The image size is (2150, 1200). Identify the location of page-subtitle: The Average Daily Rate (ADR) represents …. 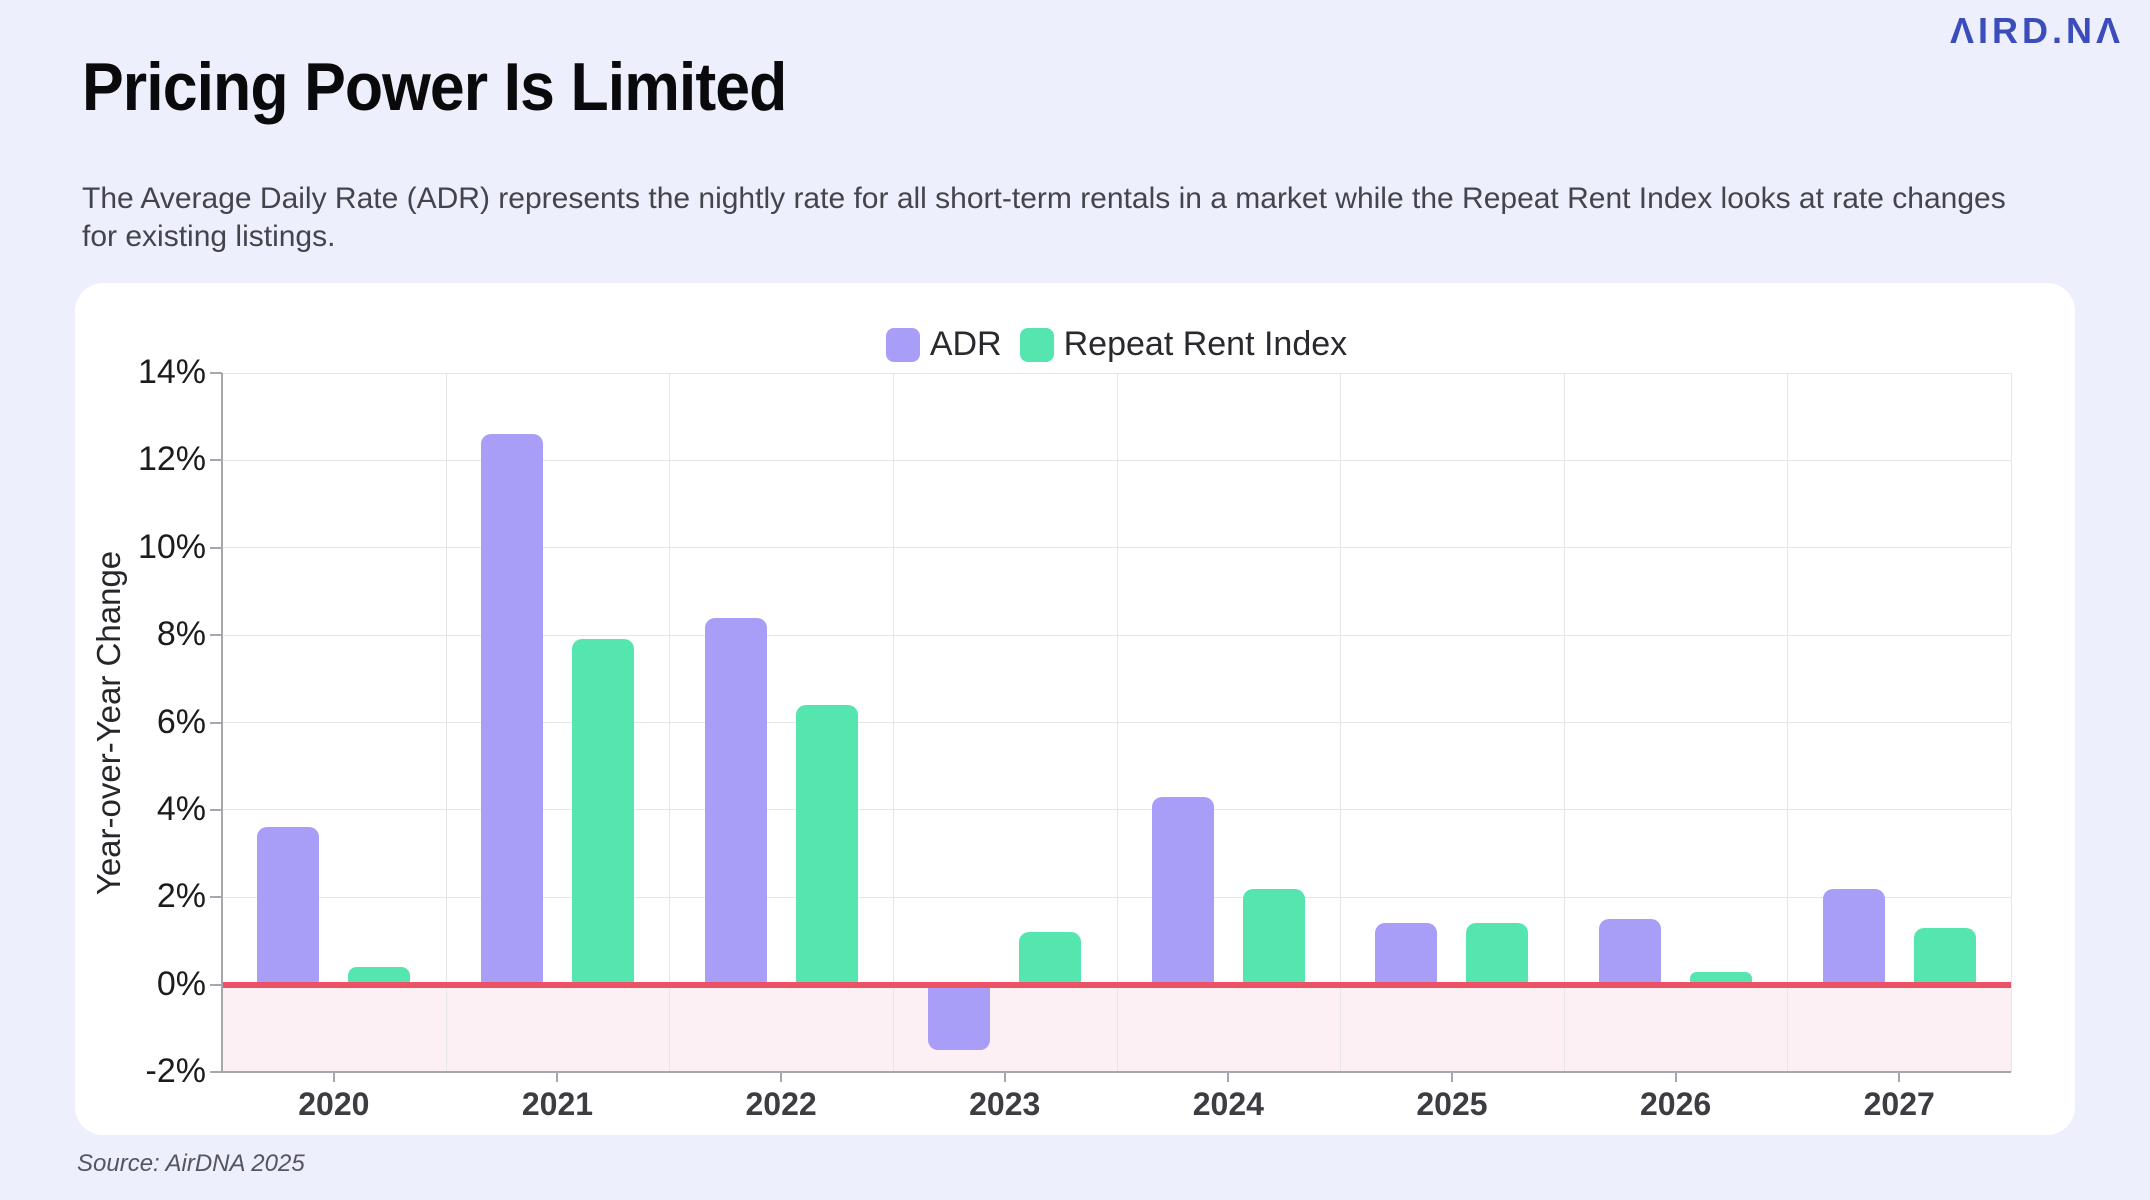
(1044, 218).